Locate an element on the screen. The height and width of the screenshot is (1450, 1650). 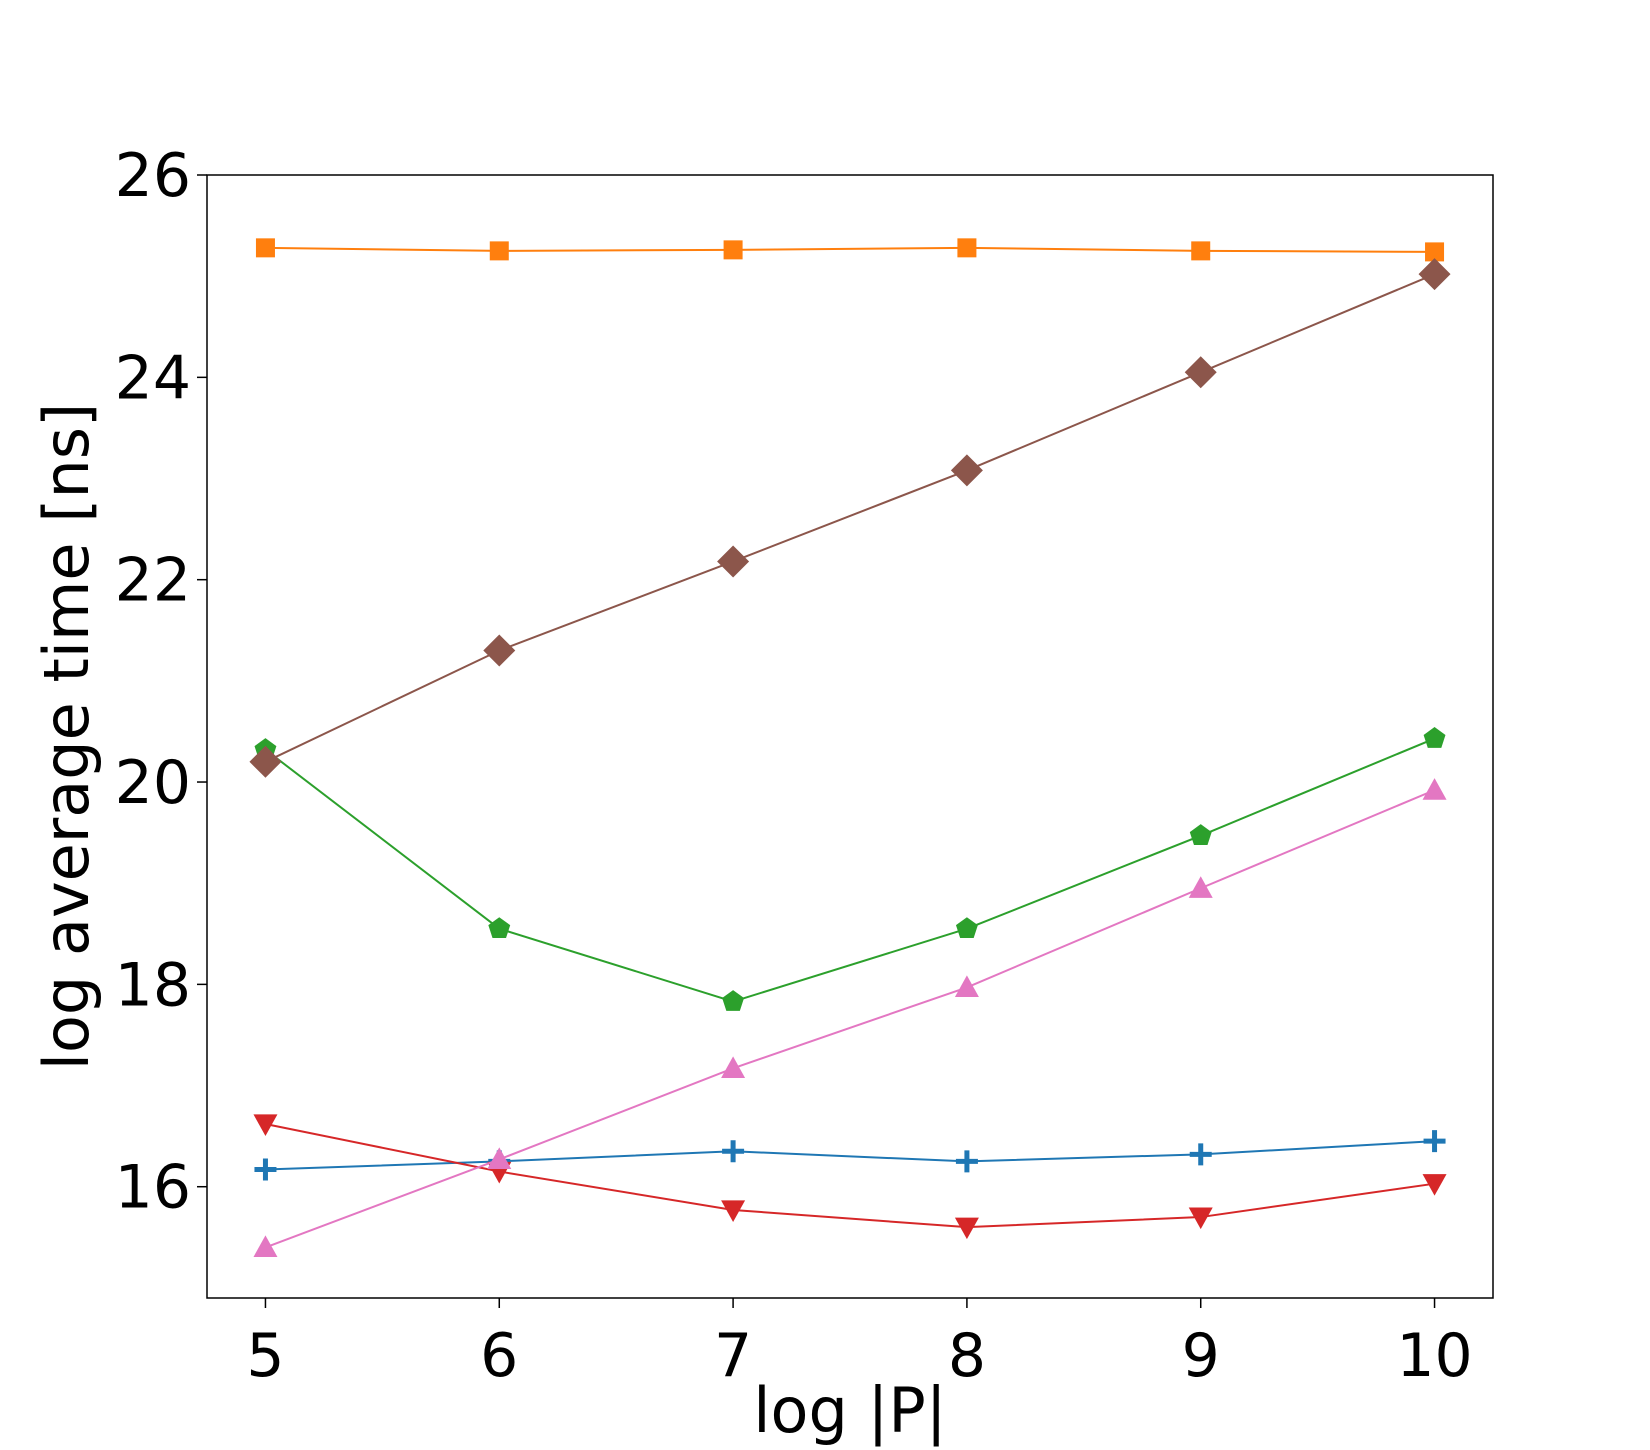
x-tick-label: 7 is located at coordinates (733, 1356).